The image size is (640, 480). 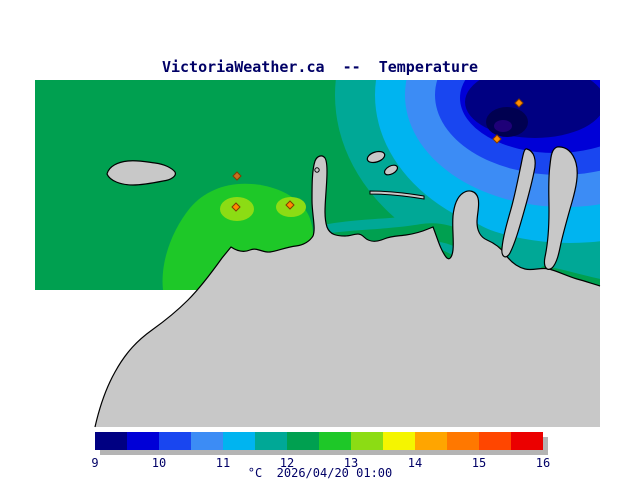 What do you see at coordinates (95, 463) in the screenshot?
I see `colorbar-tick-label: 9` at bounding box center [95, 463].